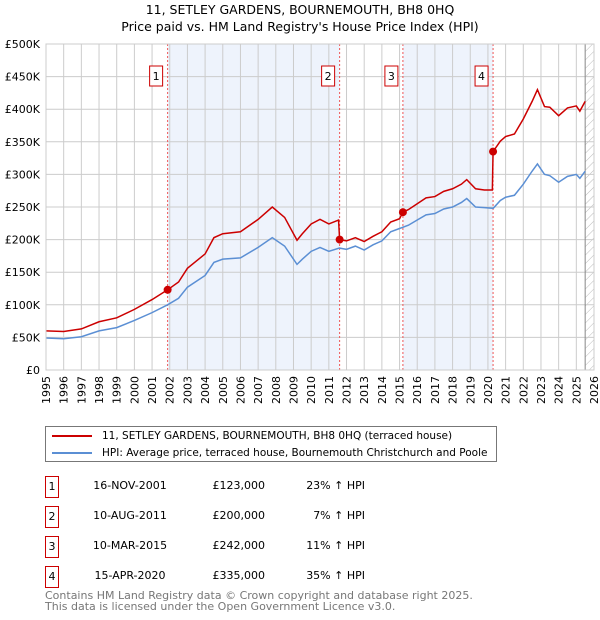 The width and height of the screenshot is (600, 620). What do you see at coordinates (23, 77) in the screenshot?
I see `y-tick-label: £450K` at bounding box center [23, 77].